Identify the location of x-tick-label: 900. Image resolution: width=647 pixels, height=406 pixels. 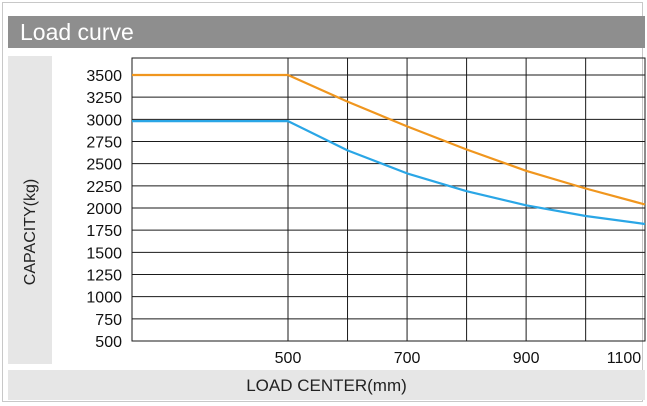
(526, 358).